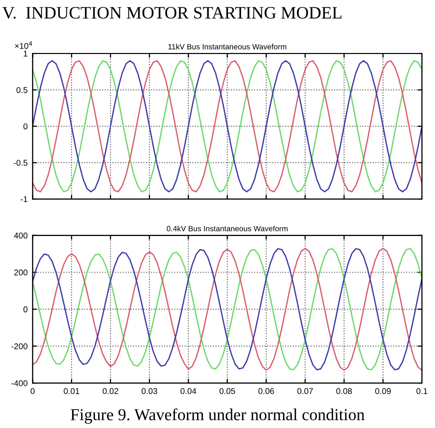  What do you see at coordinates (266, 391) in the screenshot?
I see `x-tick-label: 0.06` at bounding box center [266, 391].